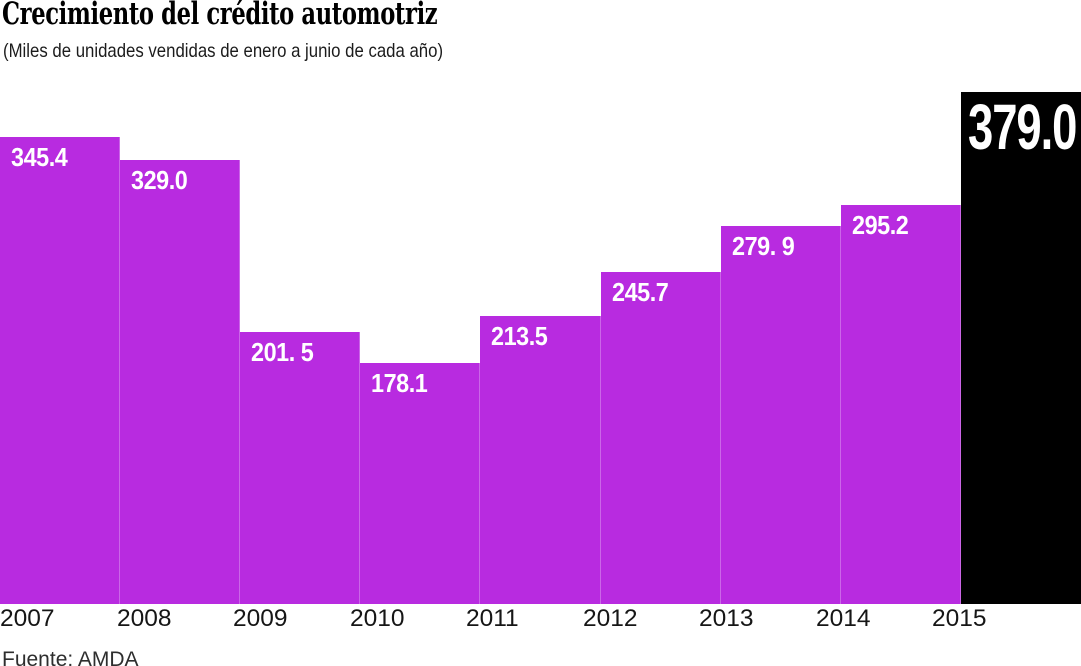  What do you see at coordinates (420, 483) in the screenshot?
I see `bar-2010: 178.1` at bounding box center [420, 483].